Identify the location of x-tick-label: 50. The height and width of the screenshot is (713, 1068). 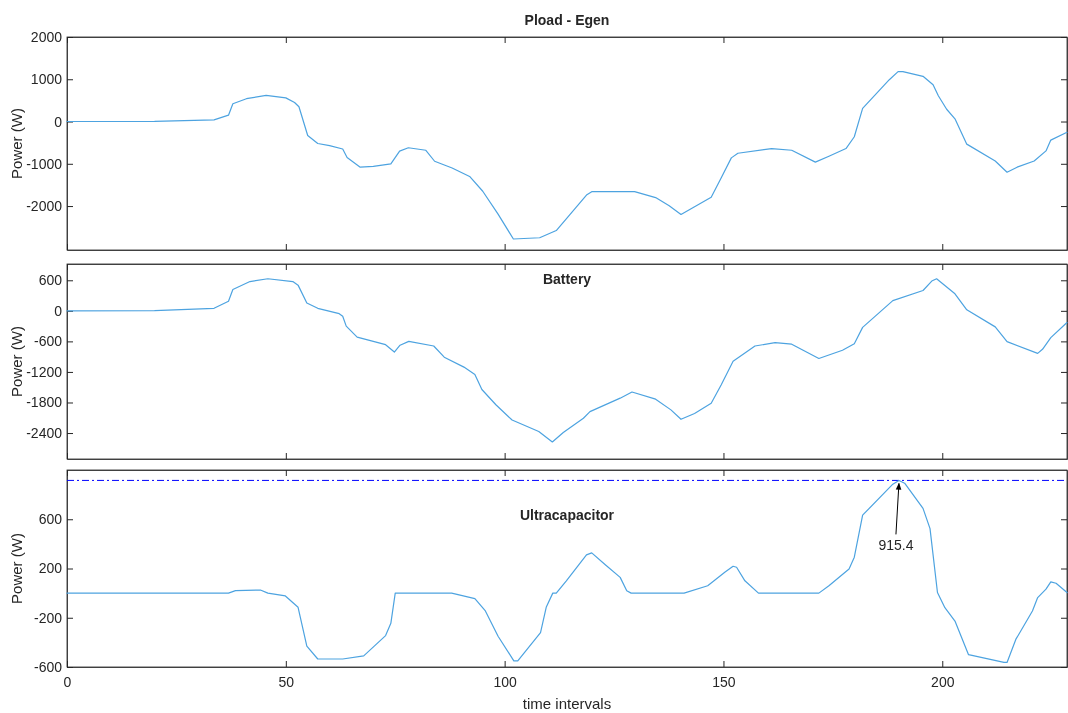
(286, 681).